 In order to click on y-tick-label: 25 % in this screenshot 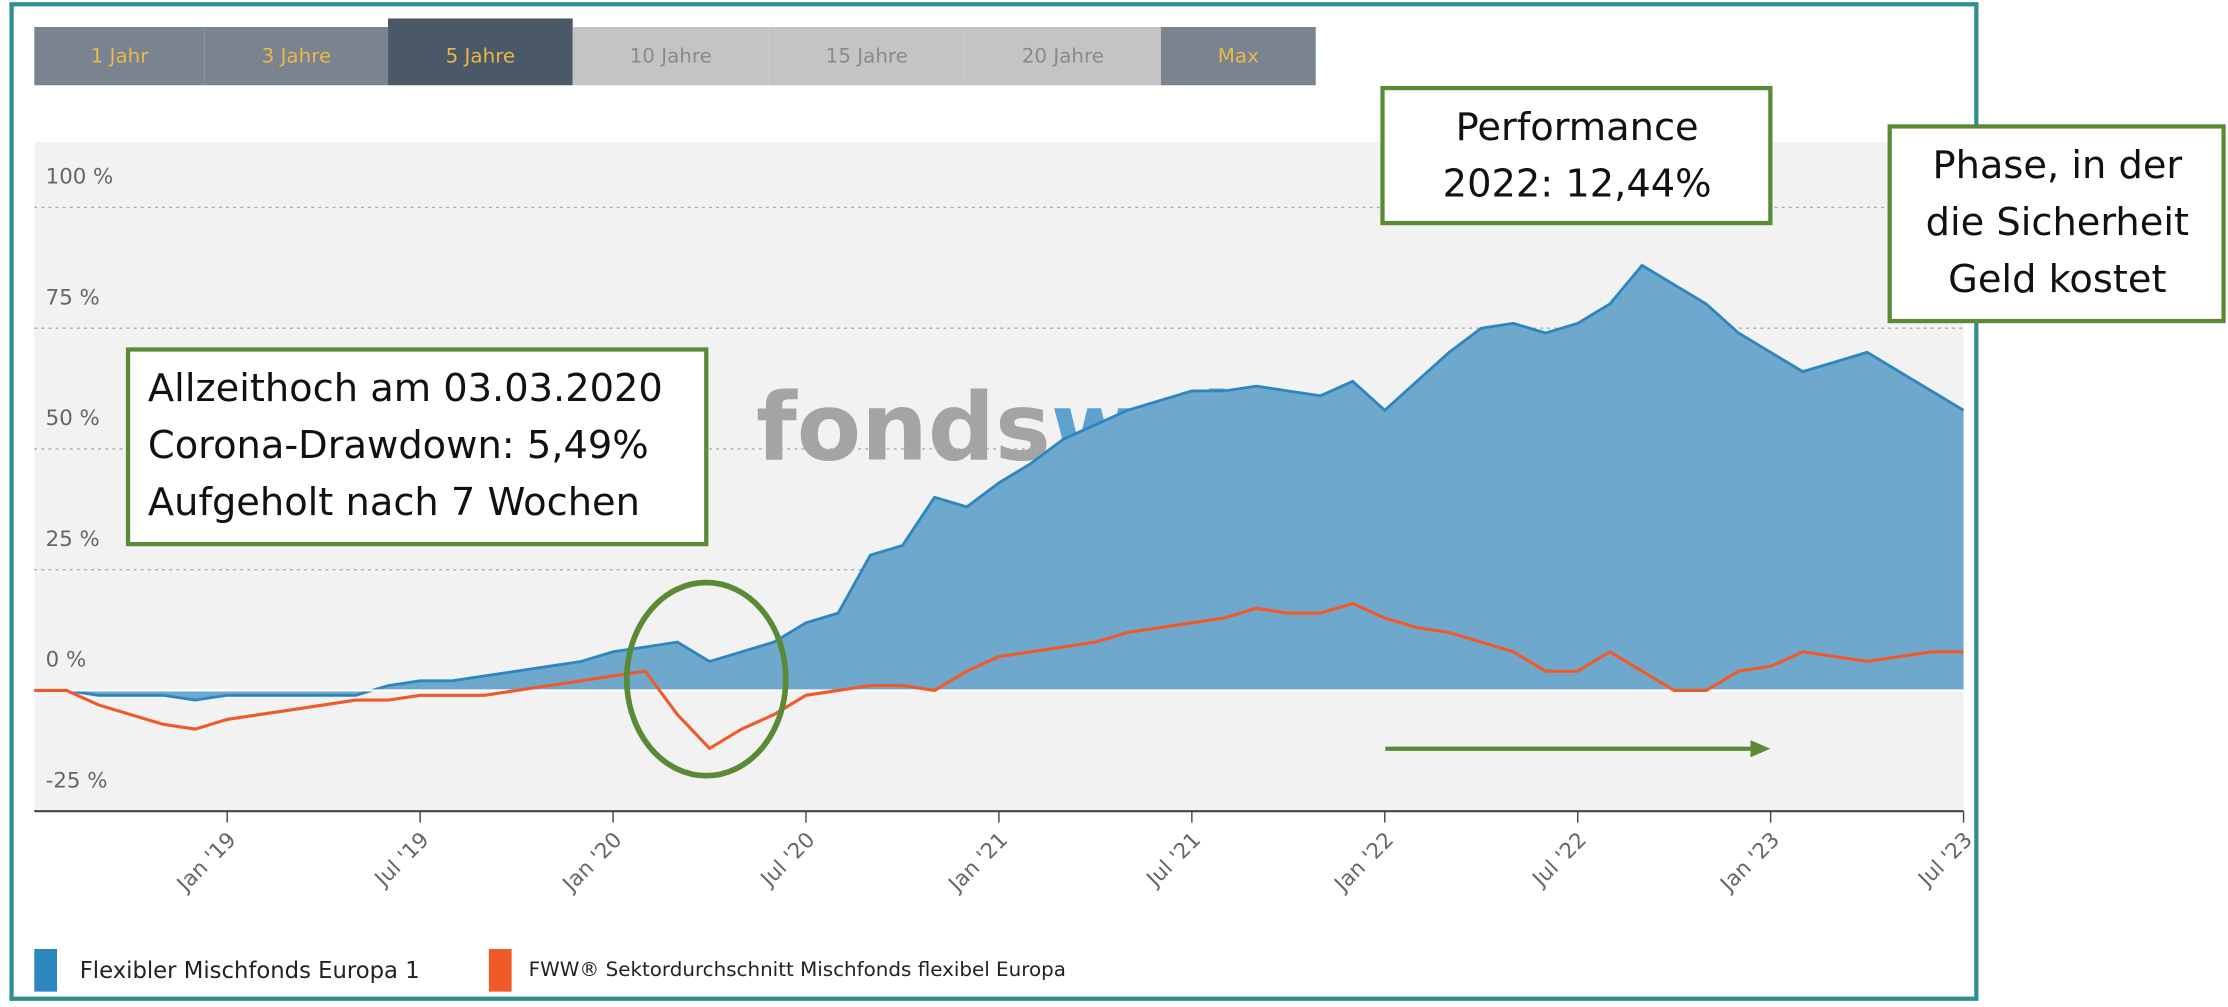, I will do `click(73, 539)`.